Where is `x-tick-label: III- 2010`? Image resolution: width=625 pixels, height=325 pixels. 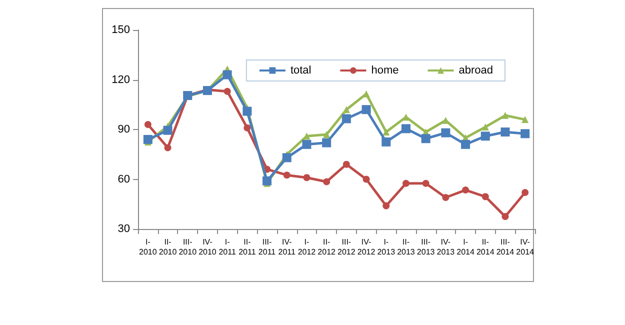
x-tick-label: III- 2010 is located at coordinates (188, 247).